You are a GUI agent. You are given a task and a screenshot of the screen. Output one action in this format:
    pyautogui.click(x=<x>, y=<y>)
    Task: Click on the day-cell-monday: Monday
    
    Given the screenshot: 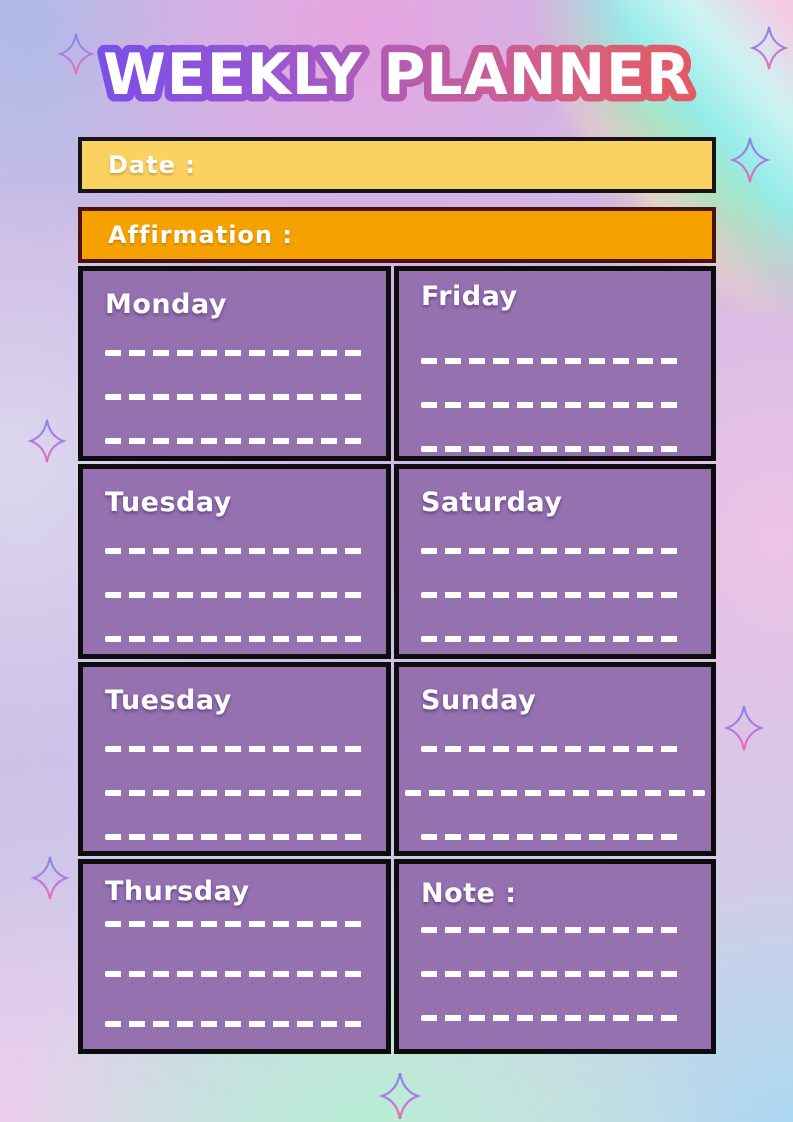 What is the action you would take?
    pyautogui.click(x=234, y=363)
    